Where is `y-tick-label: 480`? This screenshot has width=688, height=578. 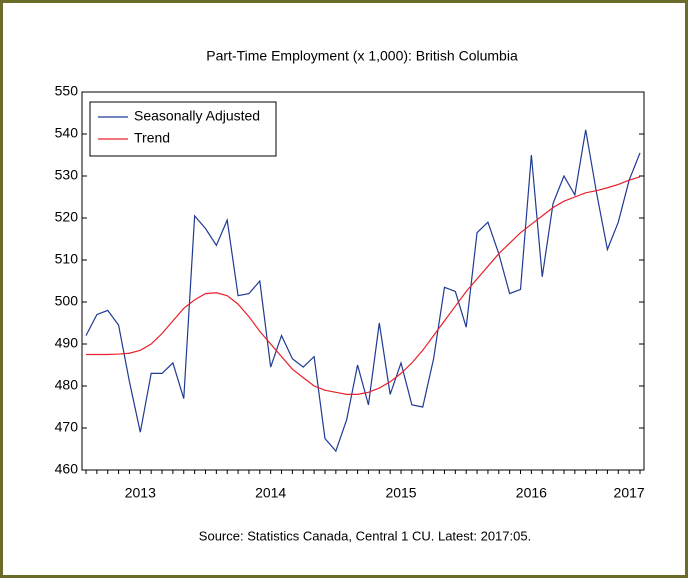
y-tick-label: 480 is located at coordinates (67, 385).